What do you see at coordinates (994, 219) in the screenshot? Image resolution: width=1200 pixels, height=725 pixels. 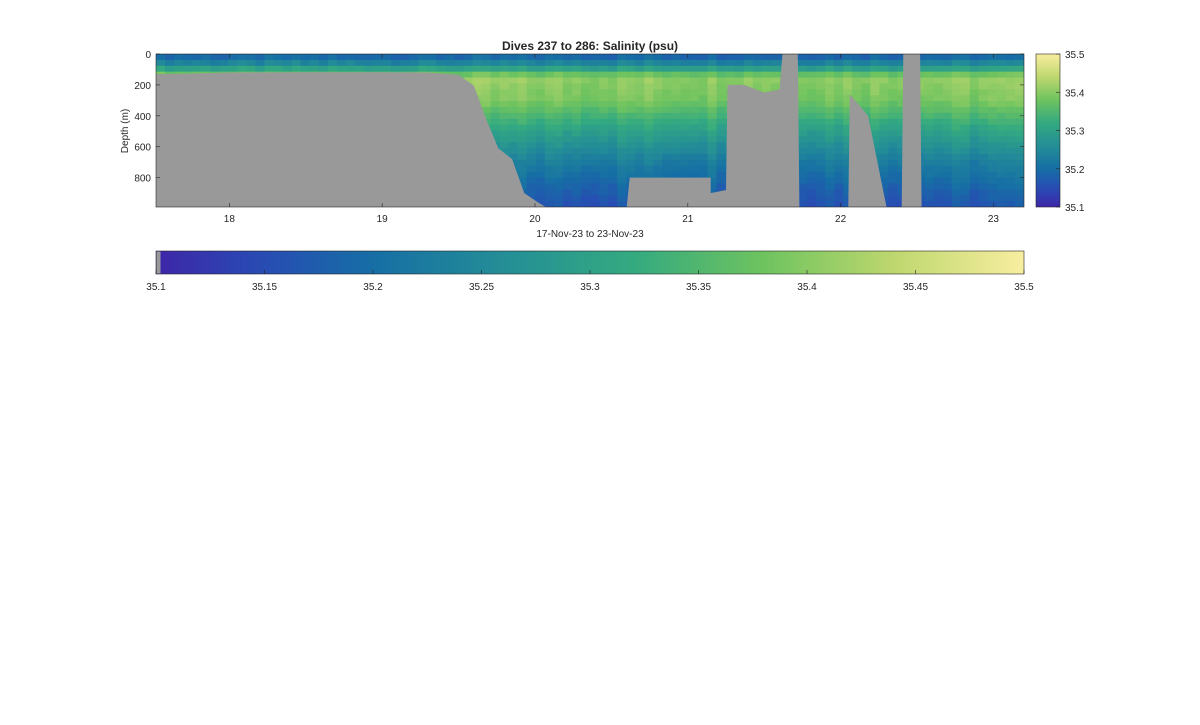 I see `x-tick-label: 23` at bounding box center [994, 219].